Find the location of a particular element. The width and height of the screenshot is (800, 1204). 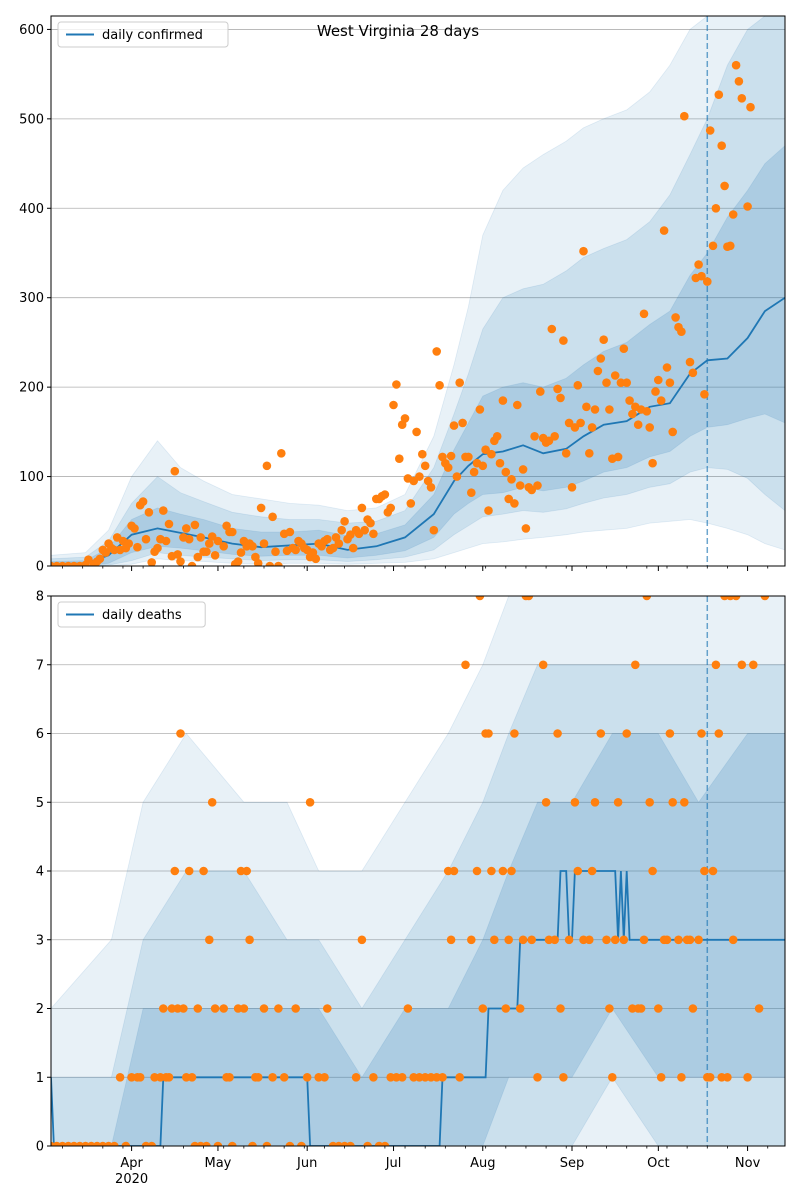

legend-label: daily confirmed is located at coordinates (152, 35).